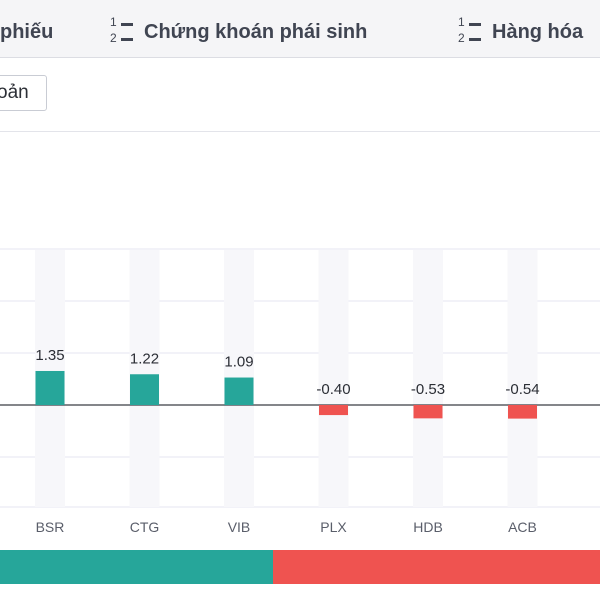  Describe the element at coordinates (428, 527) in the screenshot. I see `x-tick-label-hdb: HDB` at that location.